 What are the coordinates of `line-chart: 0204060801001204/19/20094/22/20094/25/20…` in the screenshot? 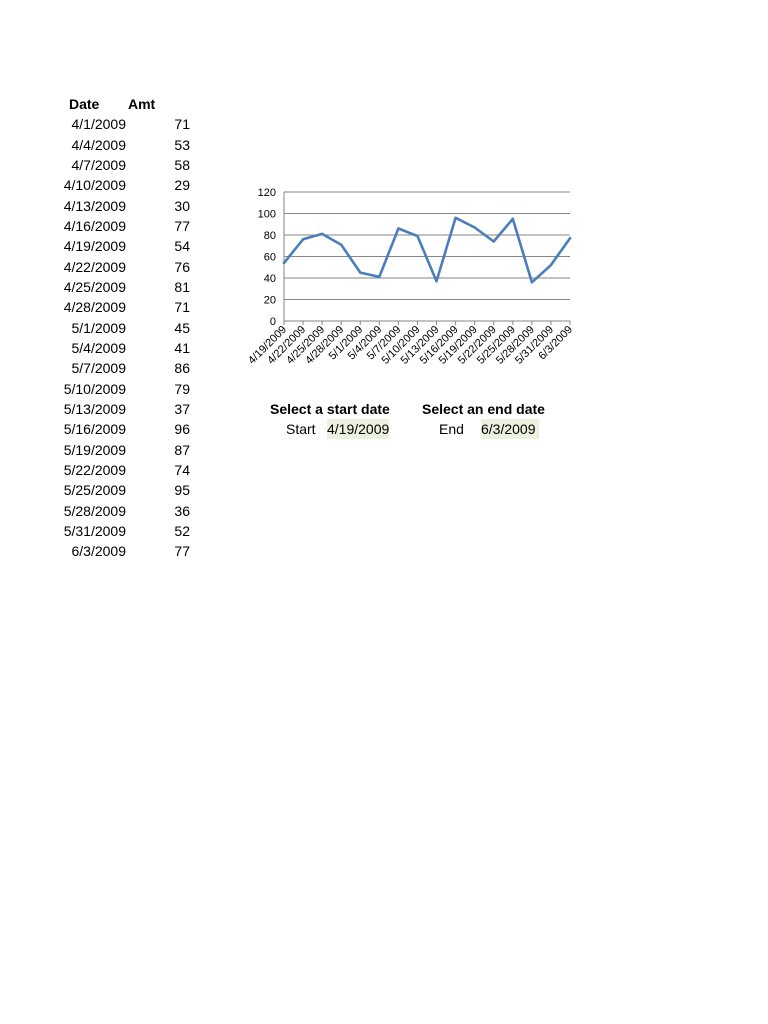 It's located at (410, 277).